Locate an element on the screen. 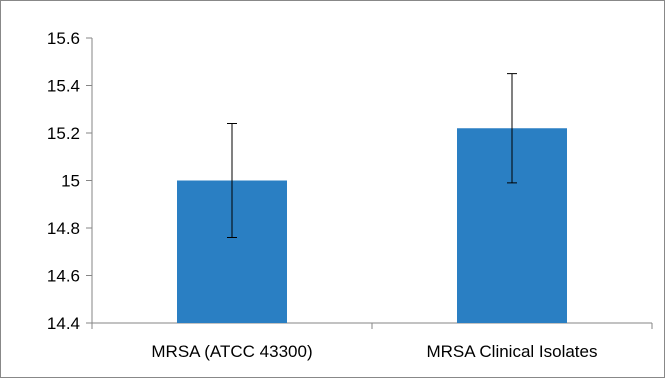 The height and width of the screenshot is (378, 665). x-axis: MRSA (ATCC 43300) MRSA Clinical Isolates is located at coordinates (372, 341).